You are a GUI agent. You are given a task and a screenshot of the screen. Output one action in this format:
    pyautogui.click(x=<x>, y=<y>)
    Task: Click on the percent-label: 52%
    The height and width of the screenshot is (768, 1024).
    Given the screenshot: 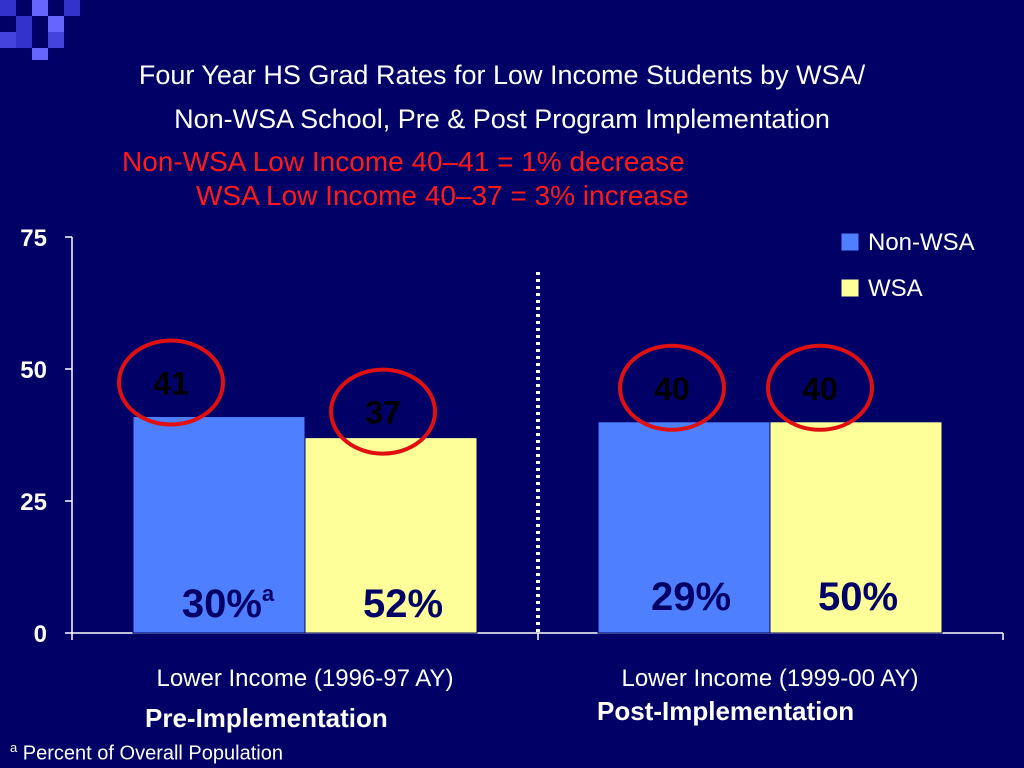 What is the action you would take?
    pyautogui.click(x=403, y=604)
    